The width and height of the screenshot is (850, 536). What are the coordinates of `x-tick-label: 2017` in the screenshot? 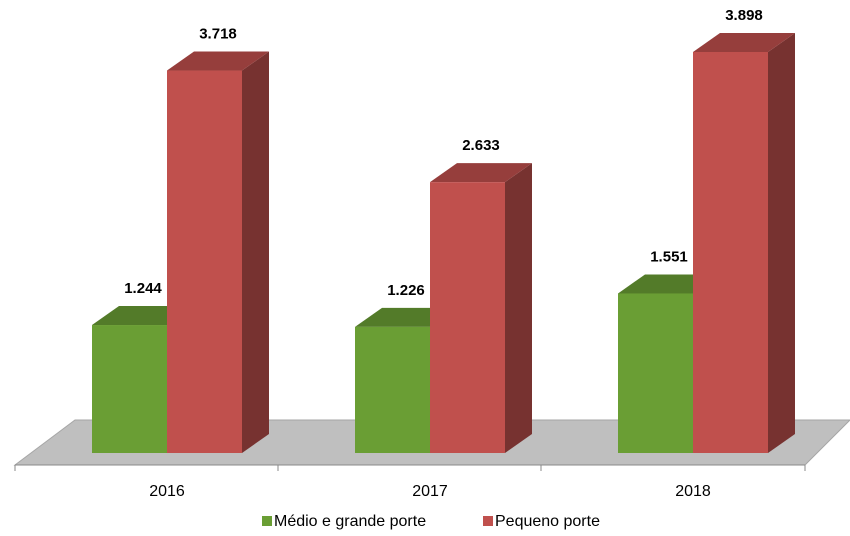 It's located at (430, 491).